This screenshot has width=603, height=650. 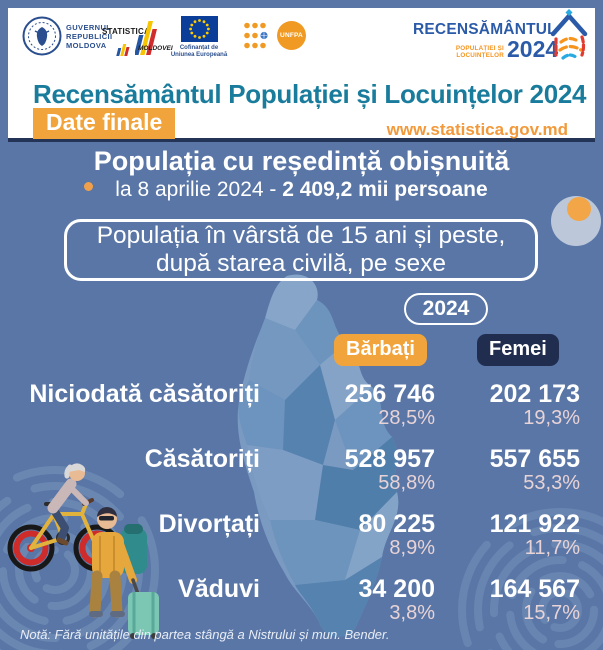 What do you see at coordinates (534, 459) in the screenshot?
I see `women-value: 557 655` at bounding box center [534, 459].